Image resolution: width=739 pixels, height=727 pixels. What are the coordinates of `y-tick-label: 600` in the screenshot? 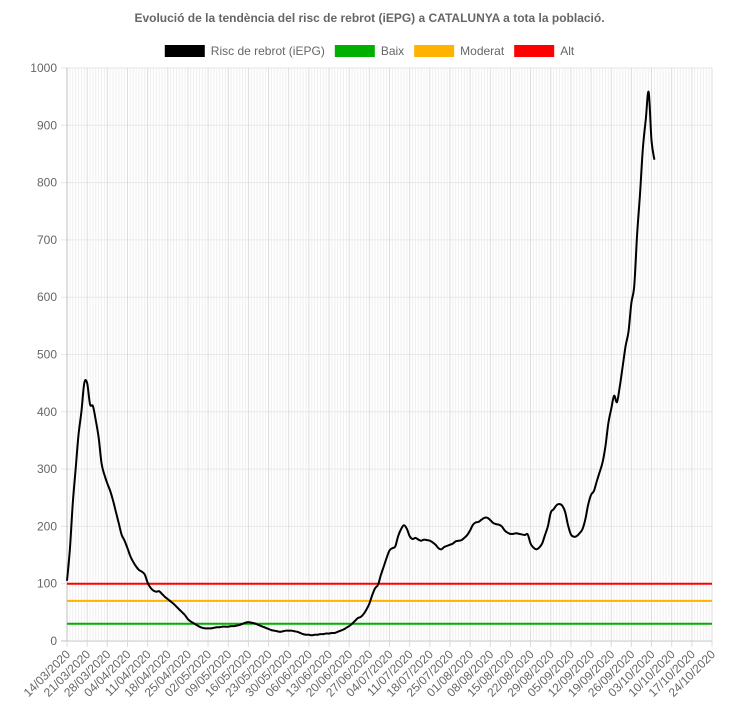 It's located at (47, 297).